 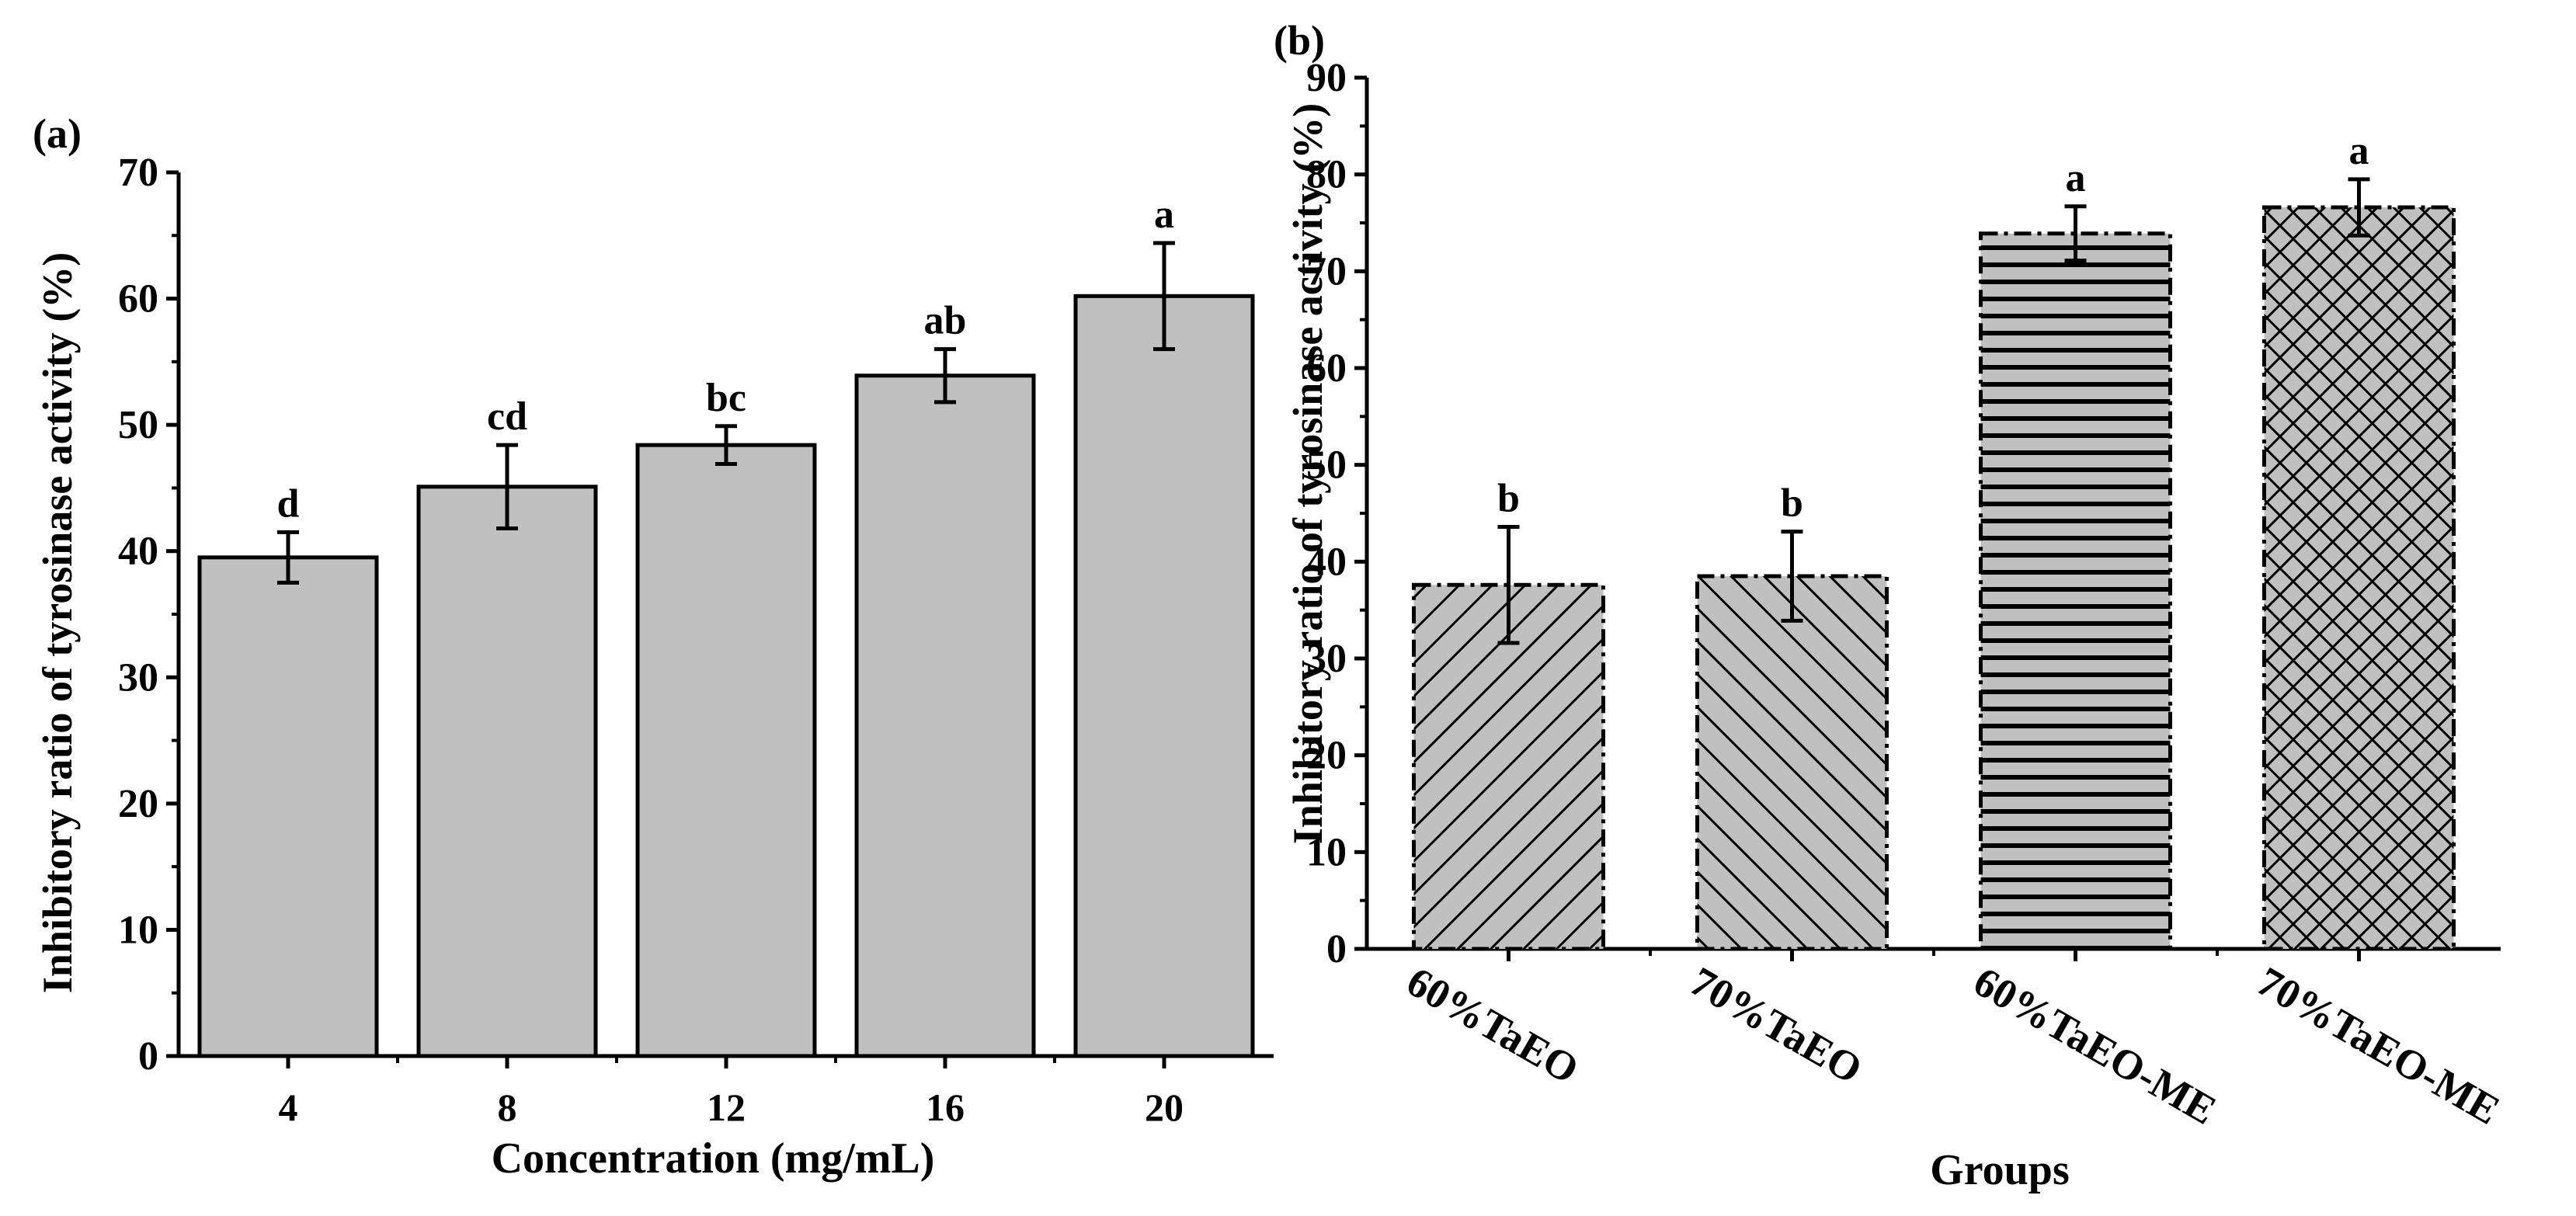 What do you see at coordinates (1299, 40) in the screenshot?
I see `panel-label-b: (b)` at bounding box center [1299, 40].